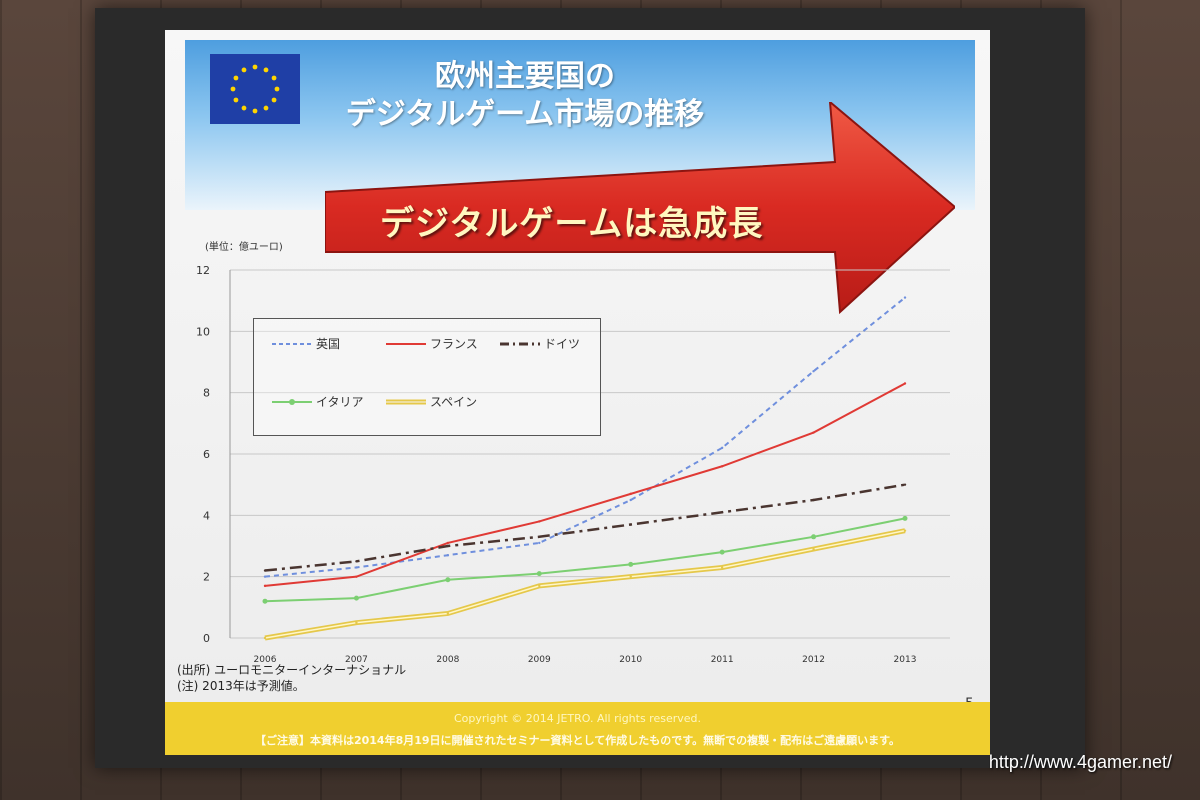  What do you see at coordinates (292, 670) in the screenshot?
I see `source-line: (出所) ユーロモニターインターナショナル` at bounding box center [292, 670].